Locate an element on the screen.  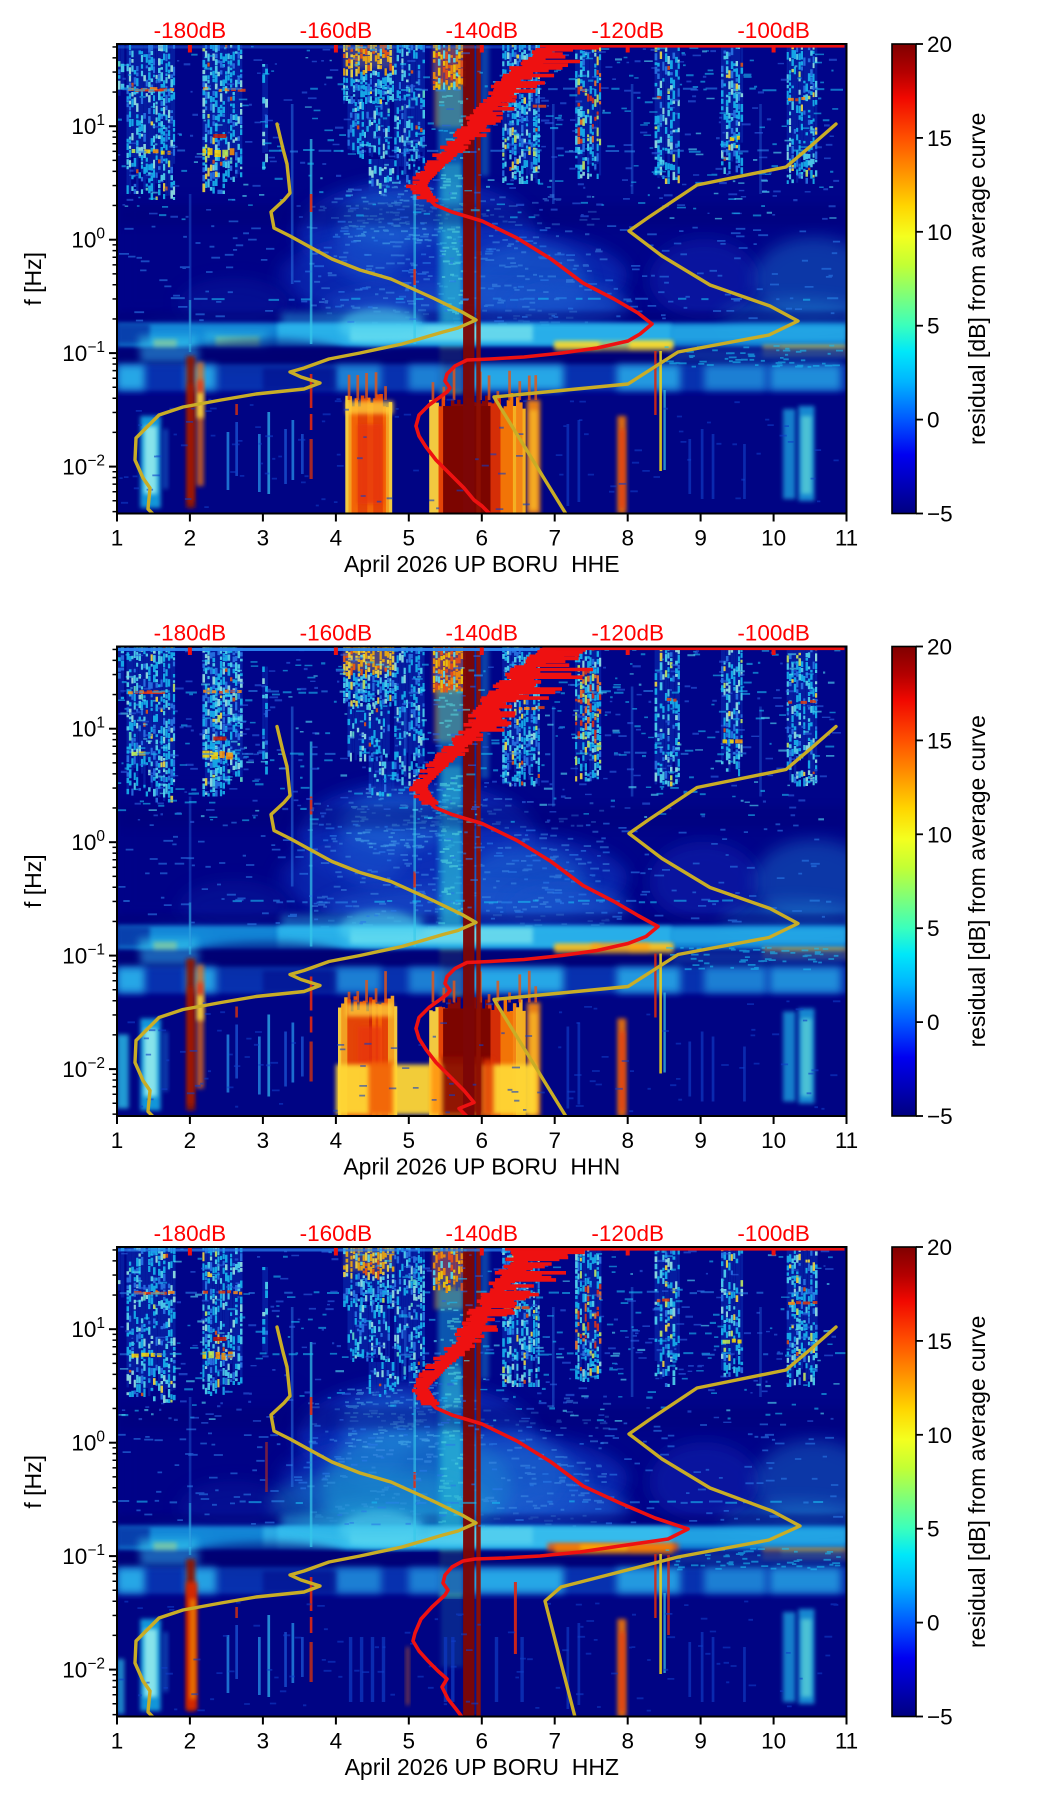
svg-text: April 2026 UP BORU HHN is located at coordinates (481, 1167).